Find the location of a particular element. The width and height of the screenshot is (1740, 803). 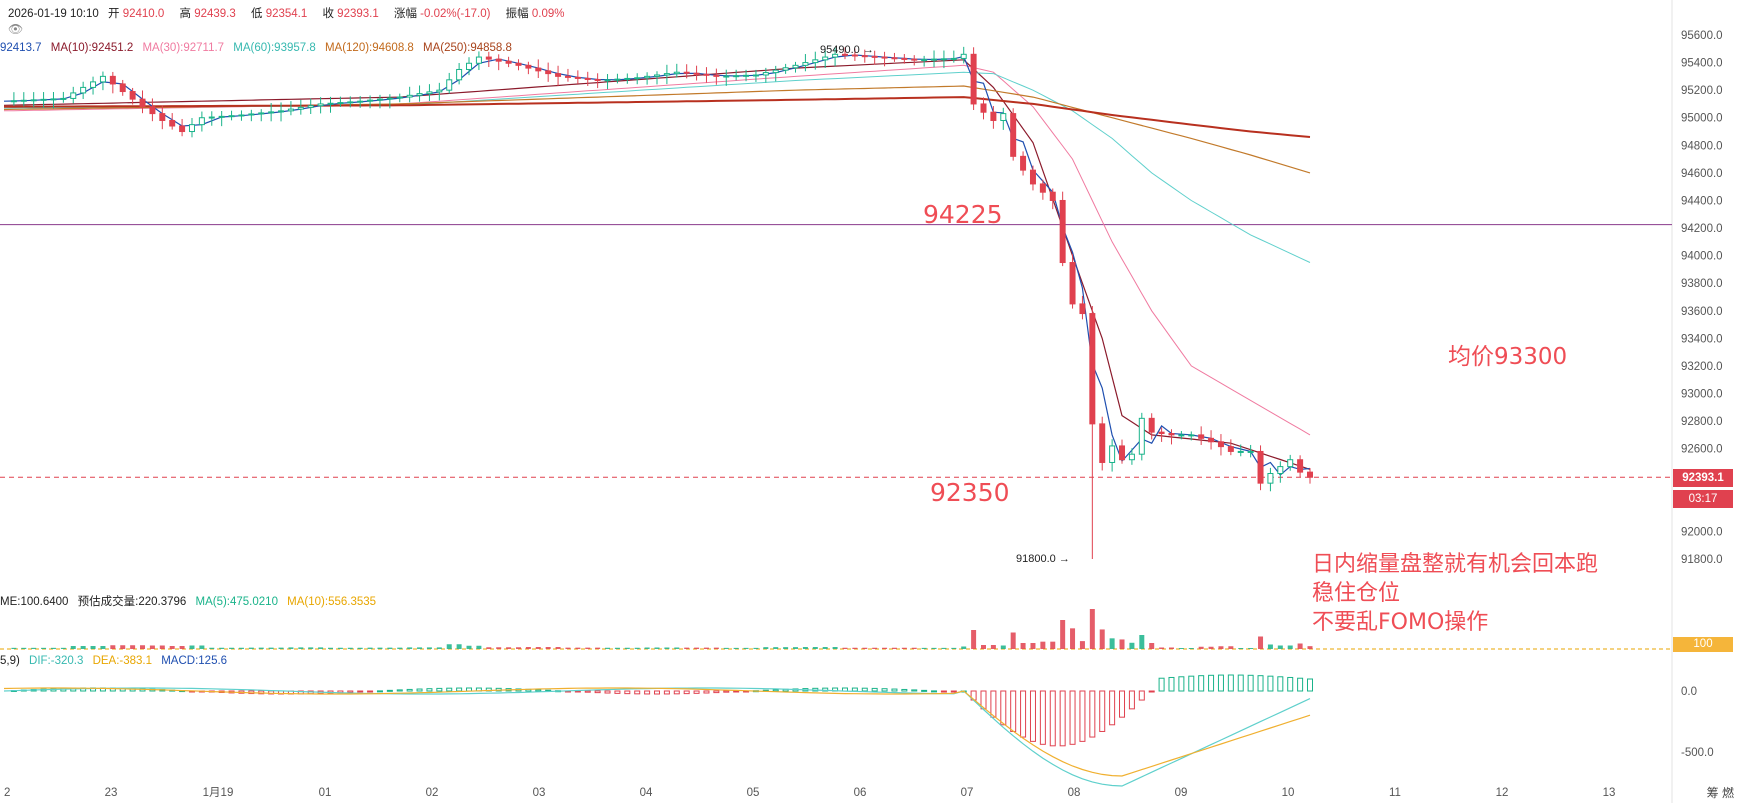

y-tick-label: 94600.0 is located at coordinates (1702, 174).